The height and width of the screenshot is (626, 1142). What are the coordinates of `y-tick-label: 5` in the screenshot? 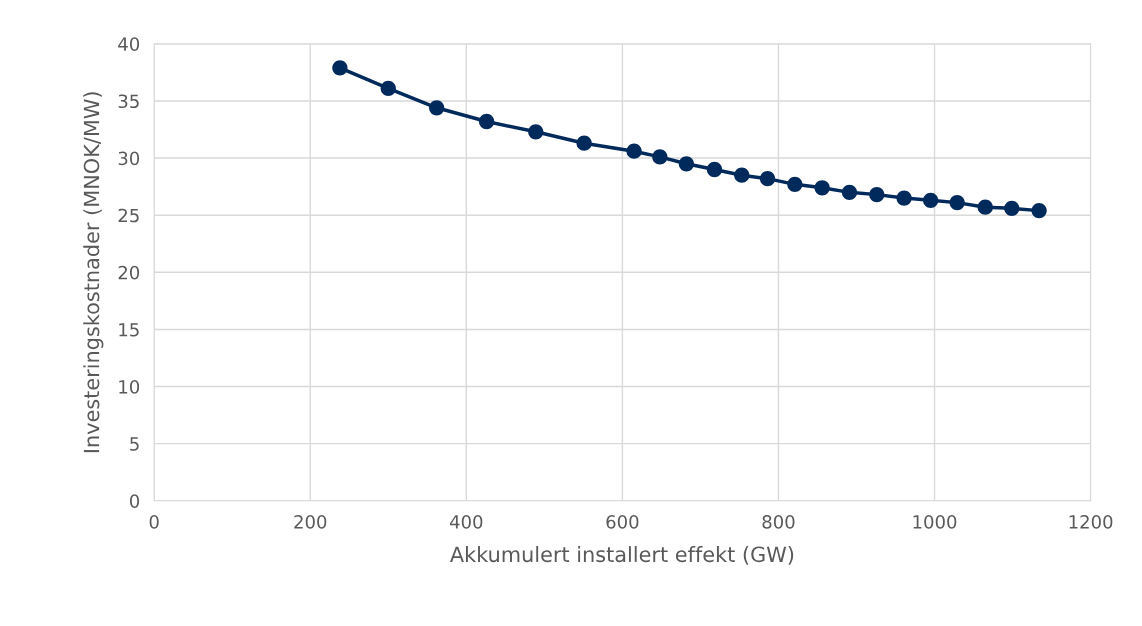 It's located at (134, 444).